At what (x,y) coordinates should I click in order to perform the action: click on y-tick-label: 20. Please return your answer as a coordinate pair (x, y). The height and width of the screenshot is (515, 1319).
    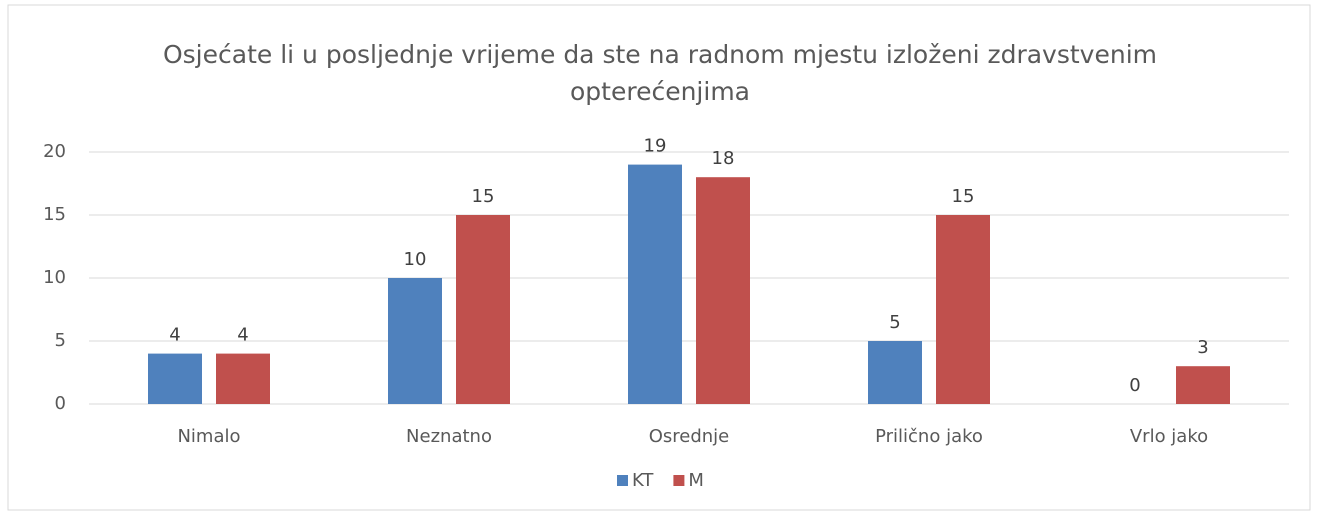
    Looking at the image, I should click on (54, 151).